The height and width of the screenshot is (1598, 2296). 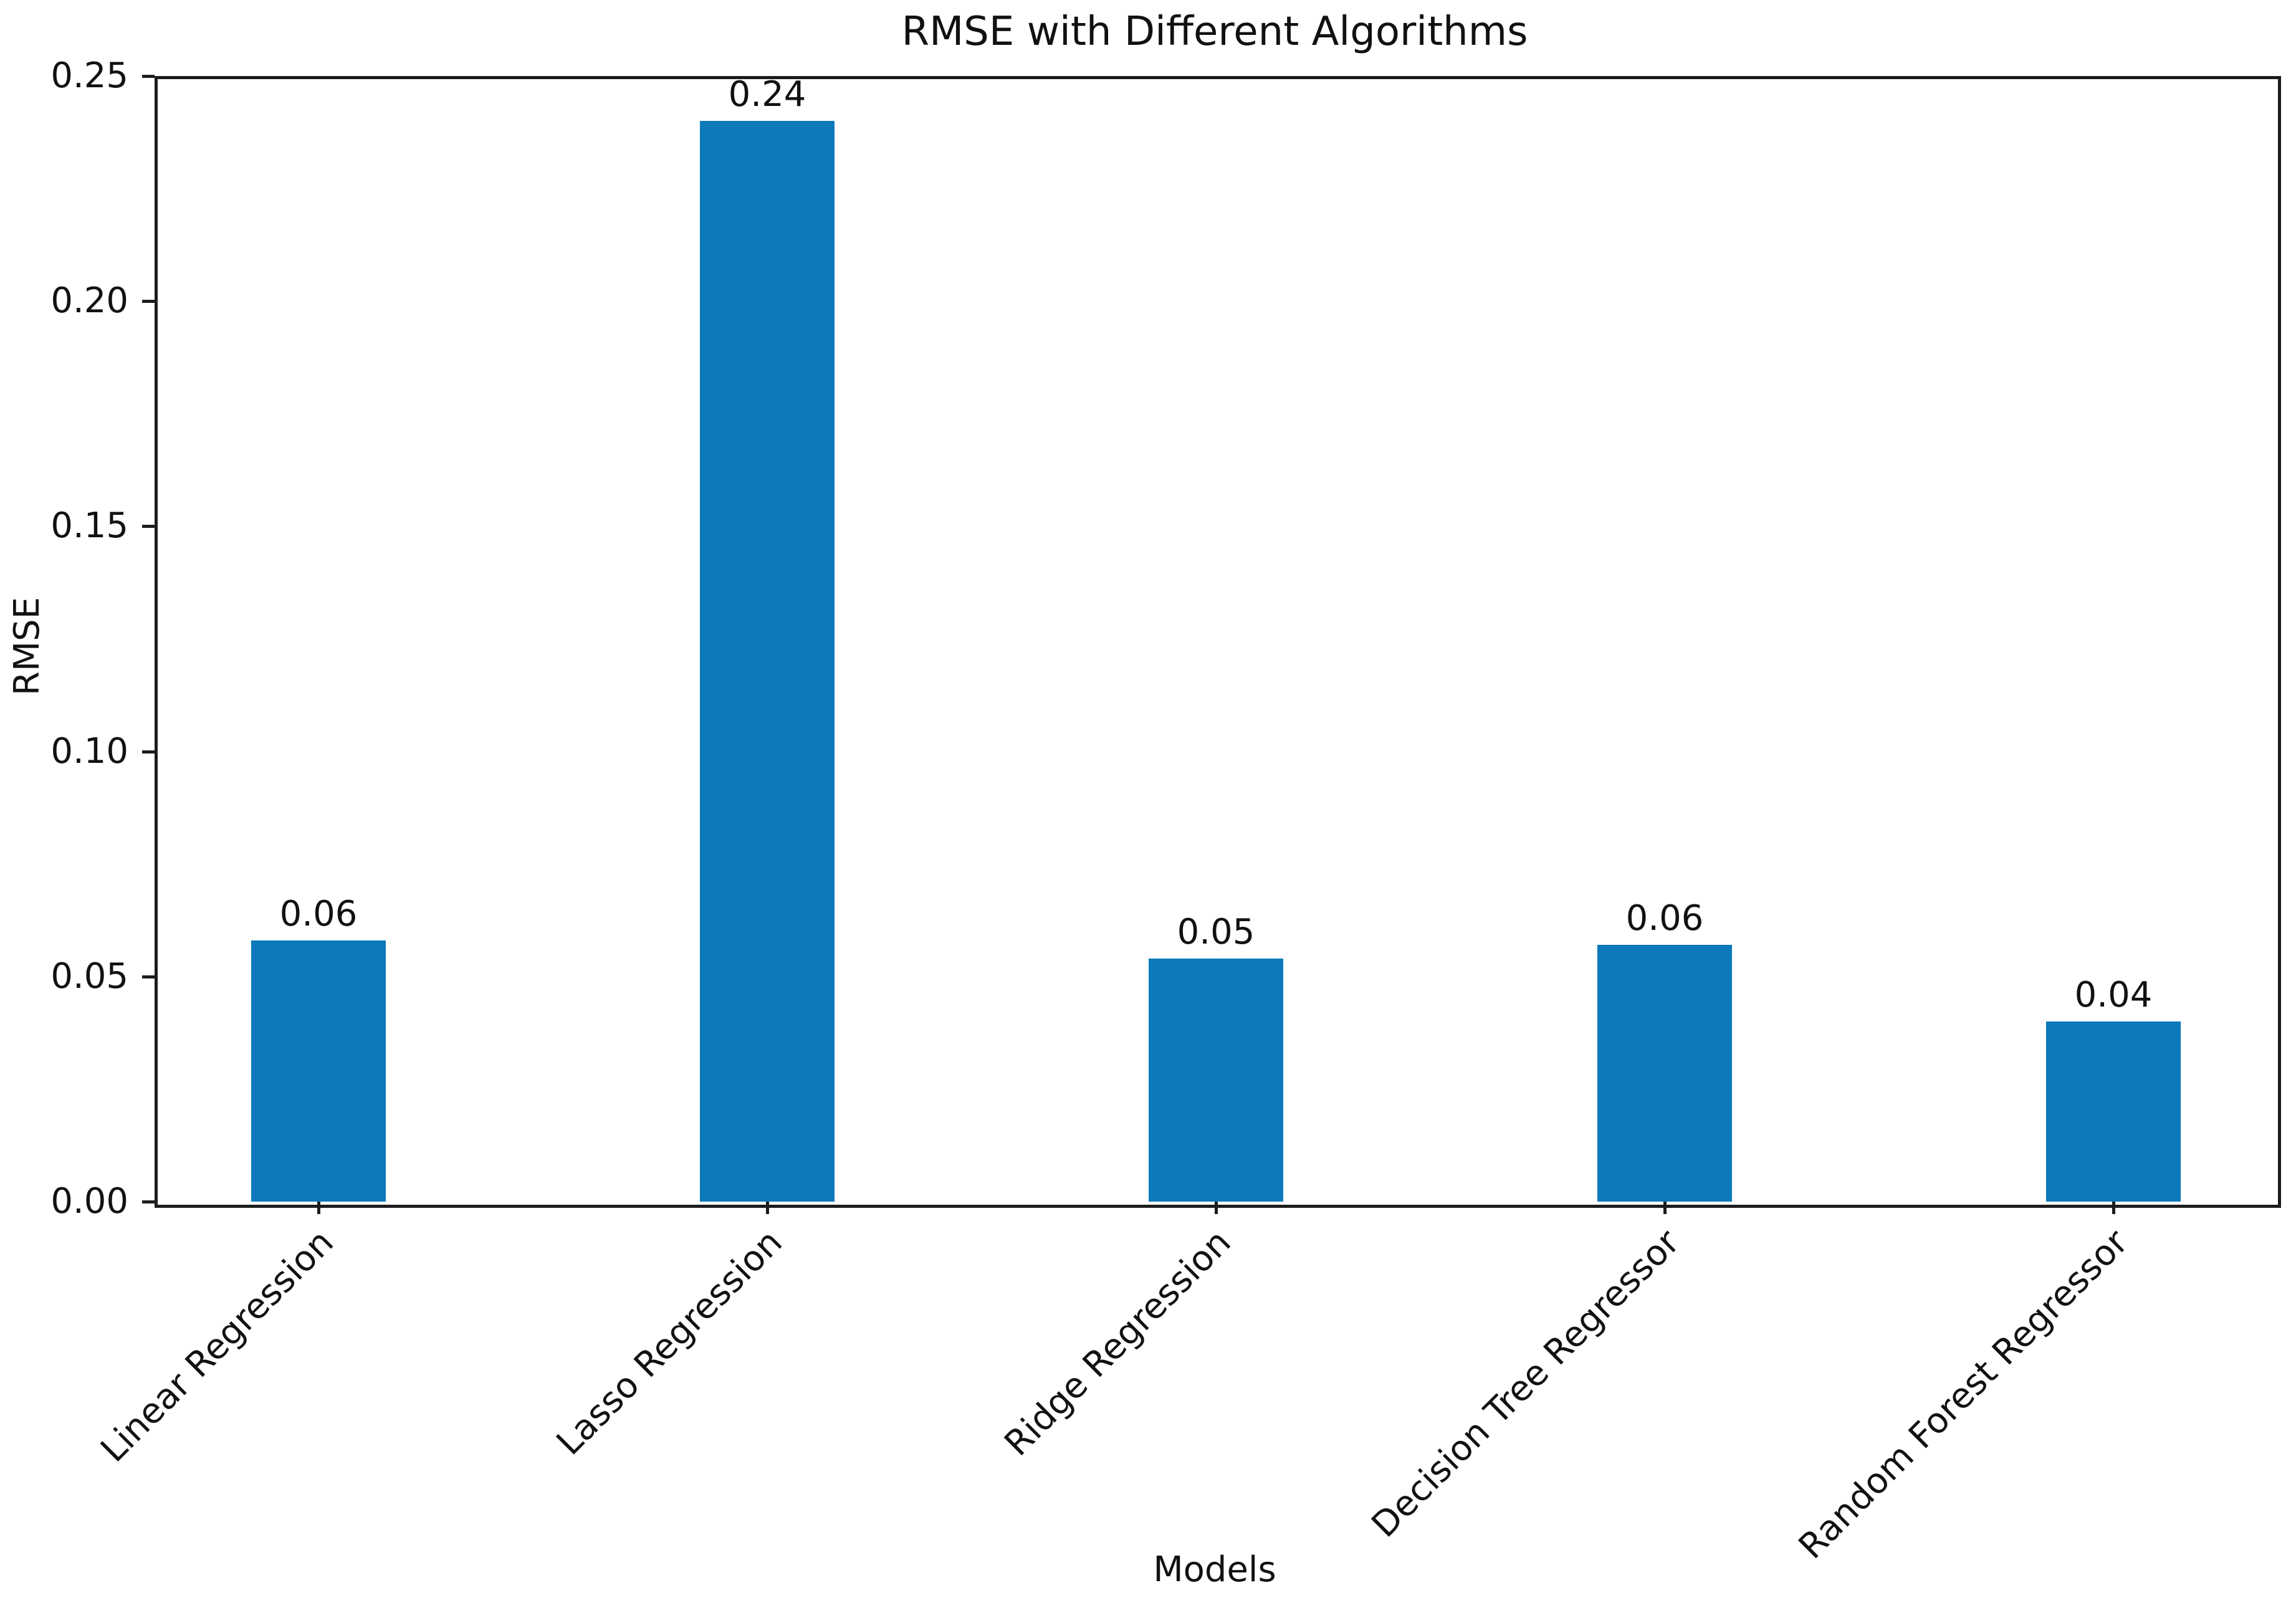 What do you see at coordinates (1215, 1570) in the screenshot?
I see `x-axis-title: Models` at bounding box center [1215, 1570].